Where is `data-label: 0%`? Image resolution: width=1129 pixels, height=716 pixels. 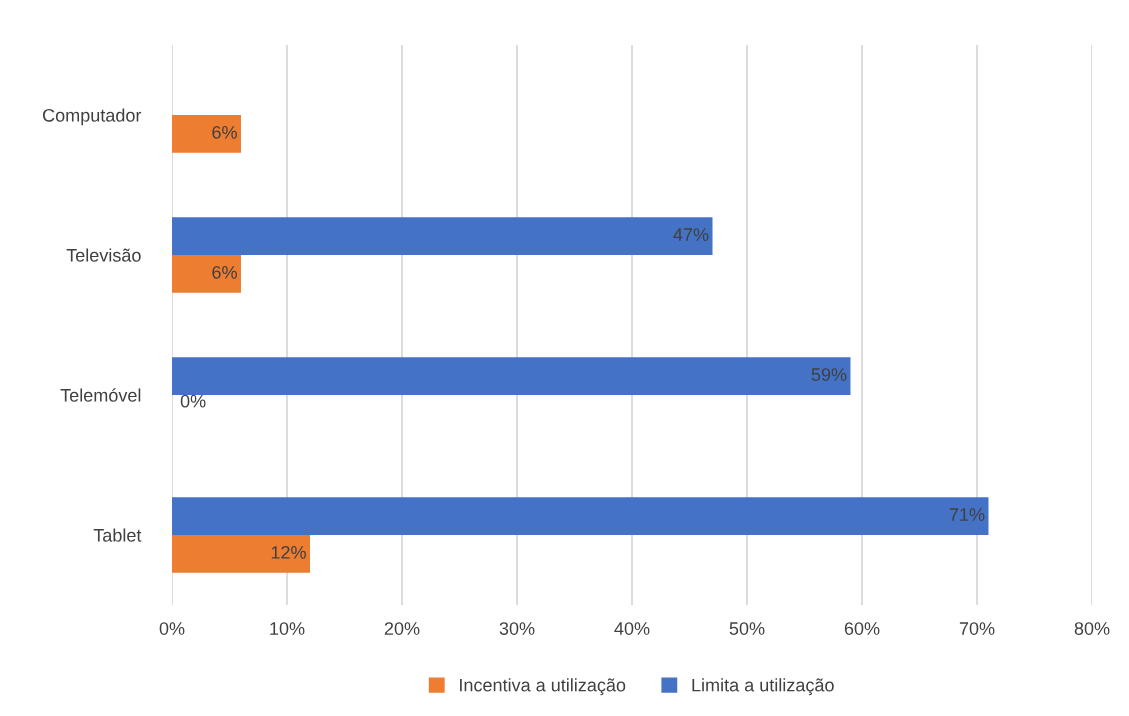 data-label: 0% is located at coordinates (193, 401).